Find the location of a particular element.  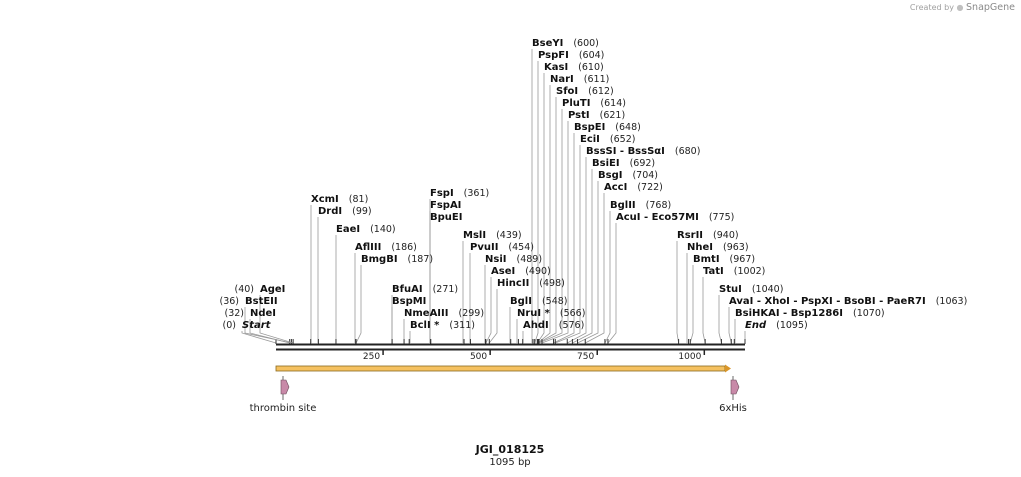

enzyme-name: BseYI is located at coordinates (547, 43).